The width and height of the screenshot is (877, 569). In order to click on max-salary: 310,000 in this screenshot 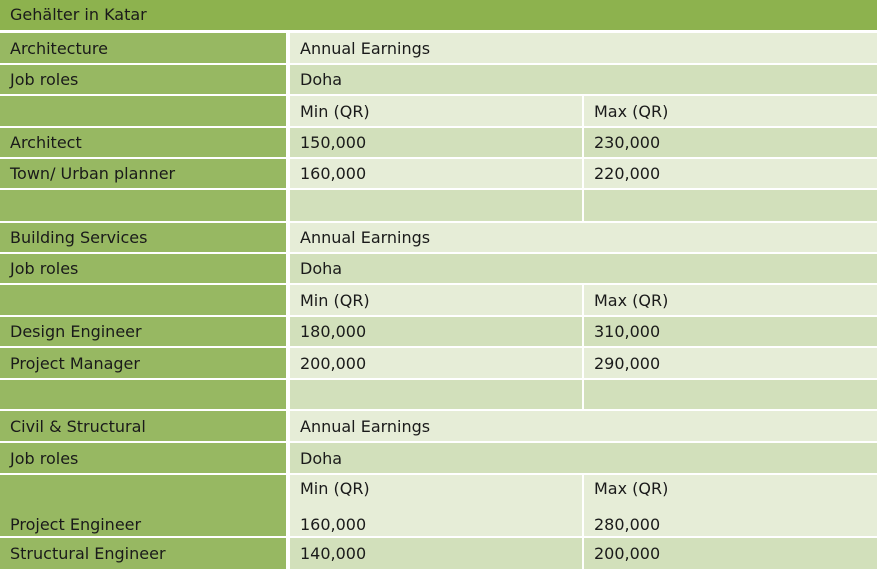, I will do `click(730, 331)`.